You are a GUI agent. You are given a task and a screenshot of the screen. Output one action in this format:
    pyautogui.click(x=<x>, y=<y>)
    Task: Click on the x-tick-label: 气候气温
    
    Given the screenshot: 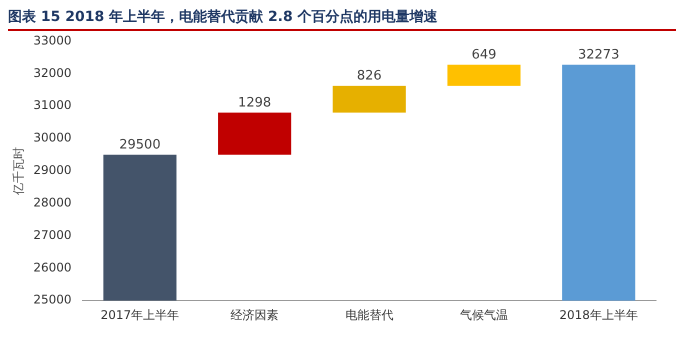 What is the action you would take?
    pyautogui.click(x=484, y=315)
    